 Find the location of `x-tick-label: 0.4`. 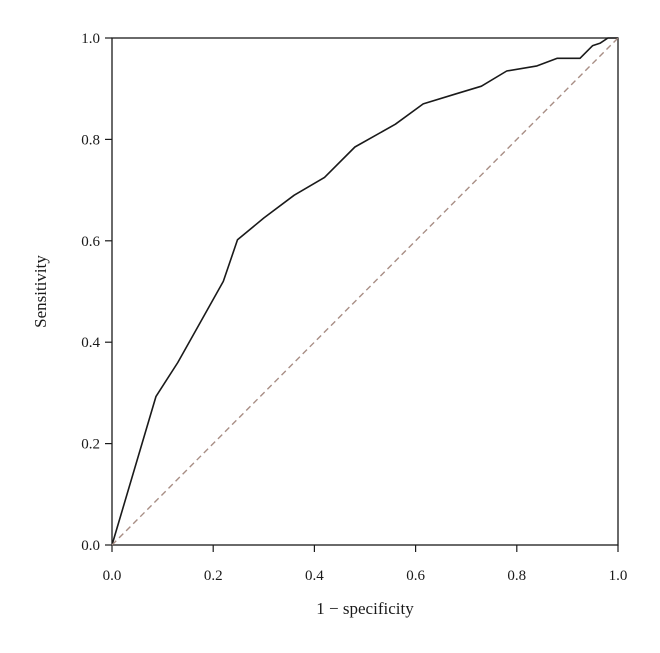

x-tick-label: 0.4 is located at coordinates (314, 576).